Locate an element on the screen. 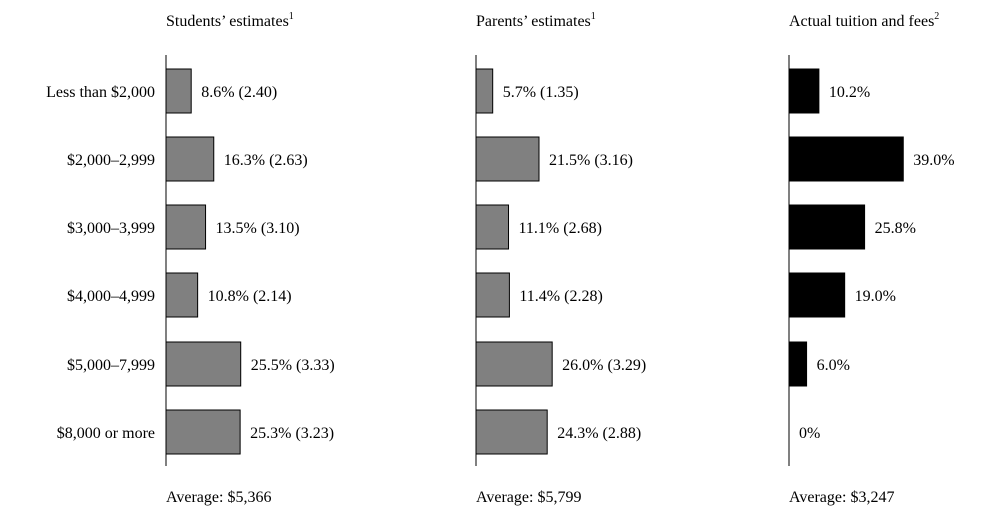 The image size is (994, 517). bar-data-label: 8.6% (2.40) is located at coordinates (239, 92).